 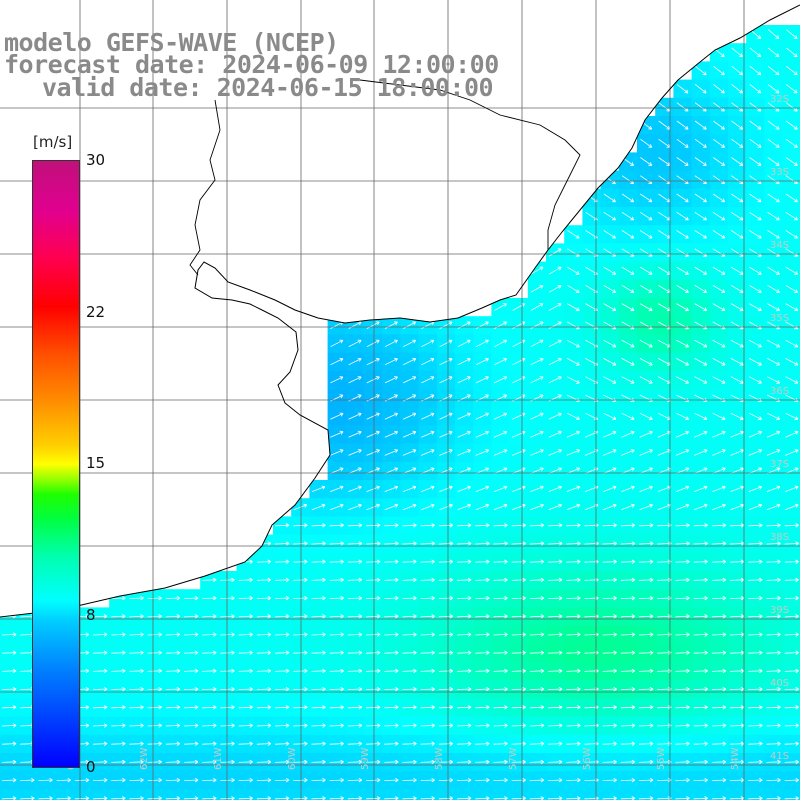 I want to click on colorbar-tick: 22, so click(x=96, y=312).